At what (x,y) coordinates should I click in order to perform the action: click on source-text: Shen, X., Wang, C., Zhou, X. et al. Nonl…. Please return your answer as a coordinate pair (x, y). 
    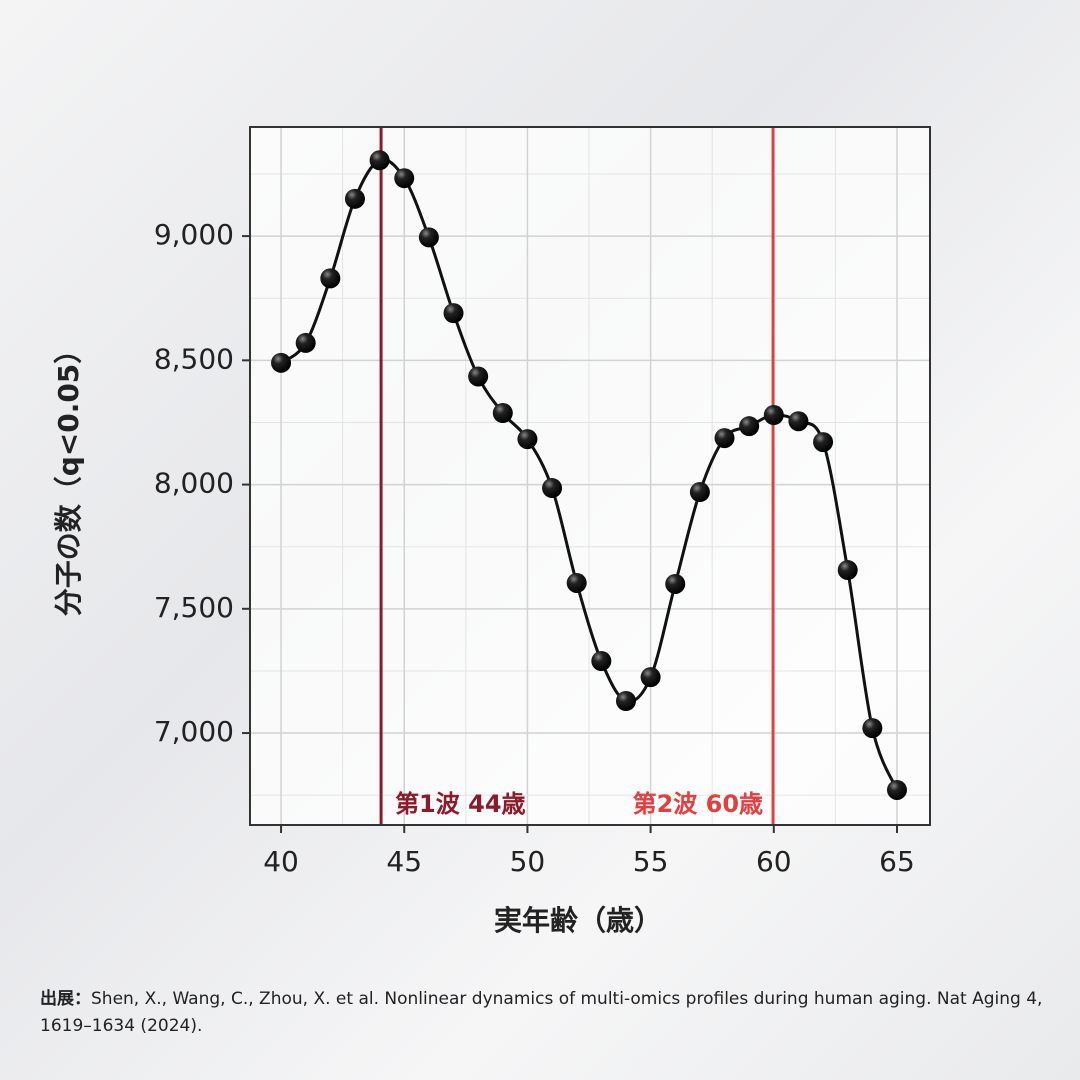
    Looking at the image, I should click on (541, 1012).